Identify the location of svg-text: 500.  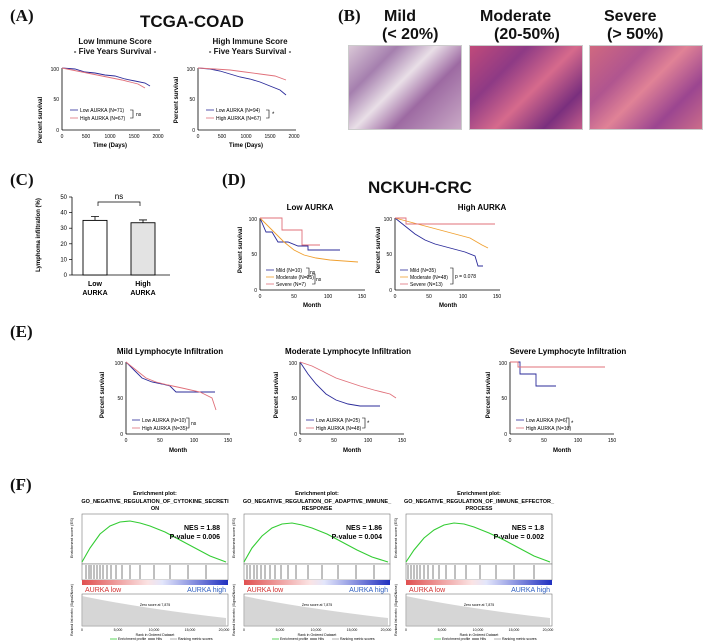
(86, 137).